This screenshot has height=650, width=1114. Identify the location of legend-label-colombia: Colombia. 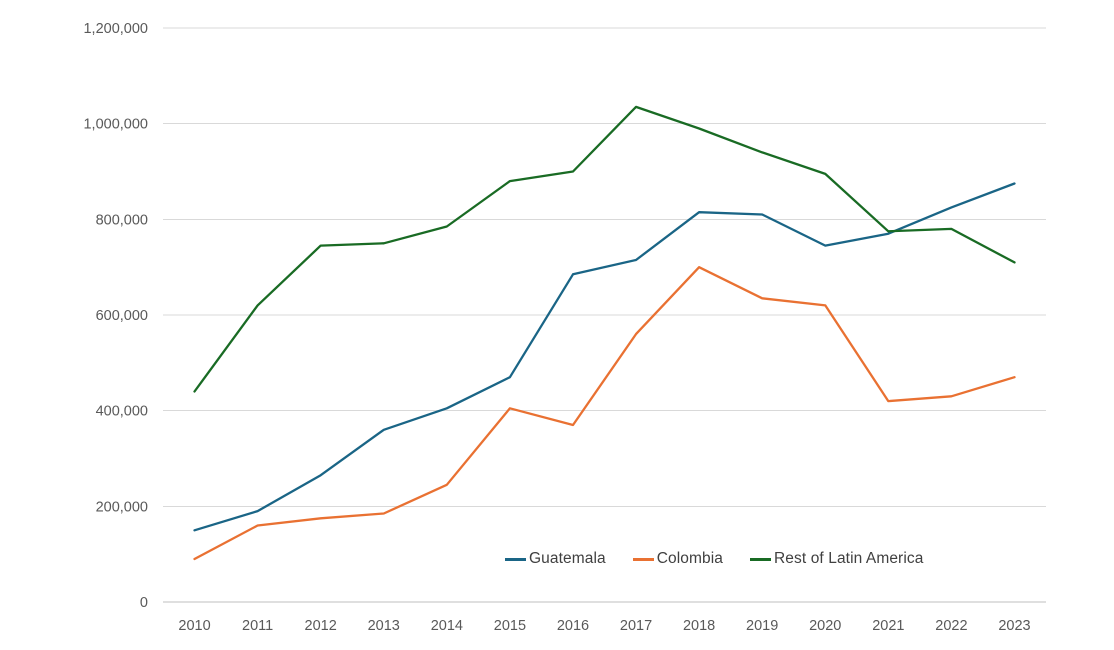
(690, 558).